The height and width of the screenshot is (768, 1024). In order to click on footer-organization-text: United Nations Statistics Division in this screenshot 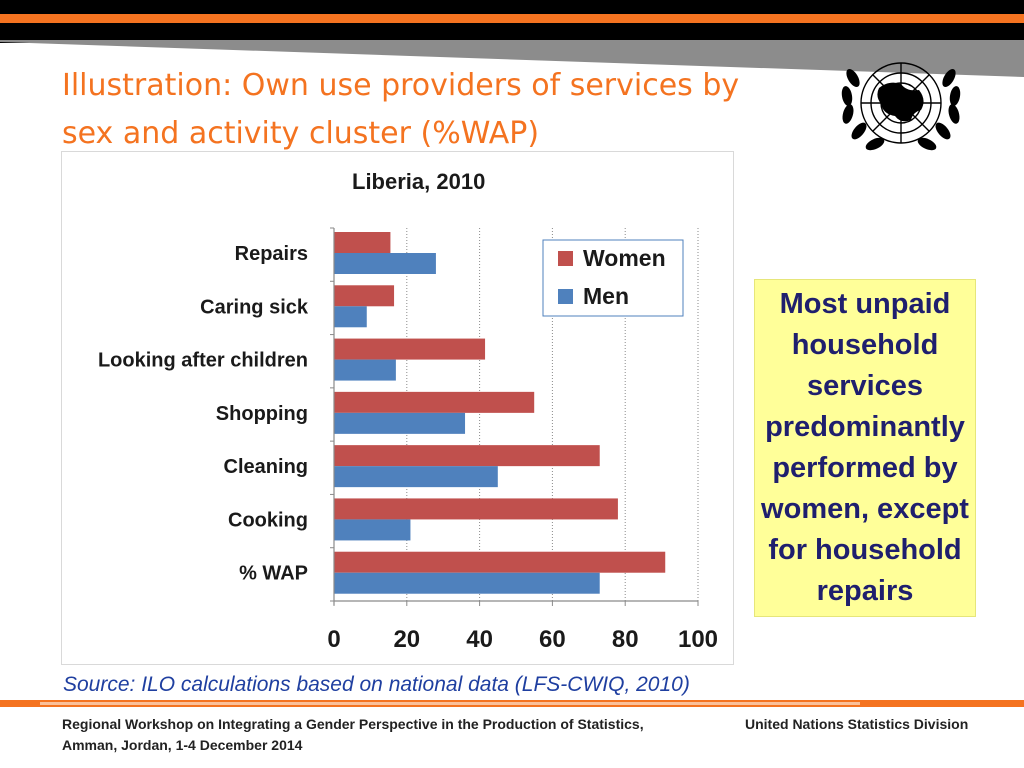, I will do `click(857, 724)`.